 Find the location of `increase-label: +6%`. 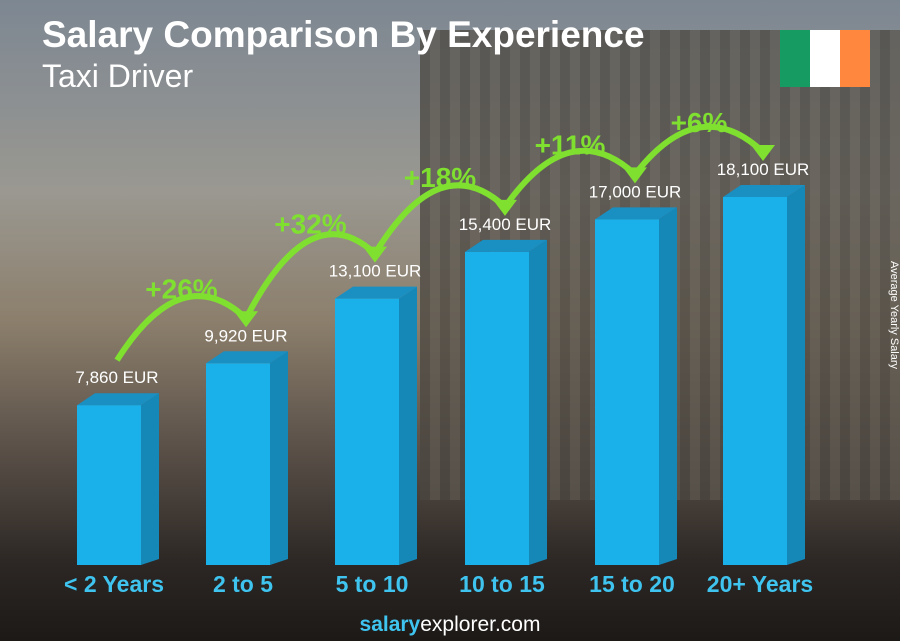

increase-label: +6% is located at coordinates (699, 122).